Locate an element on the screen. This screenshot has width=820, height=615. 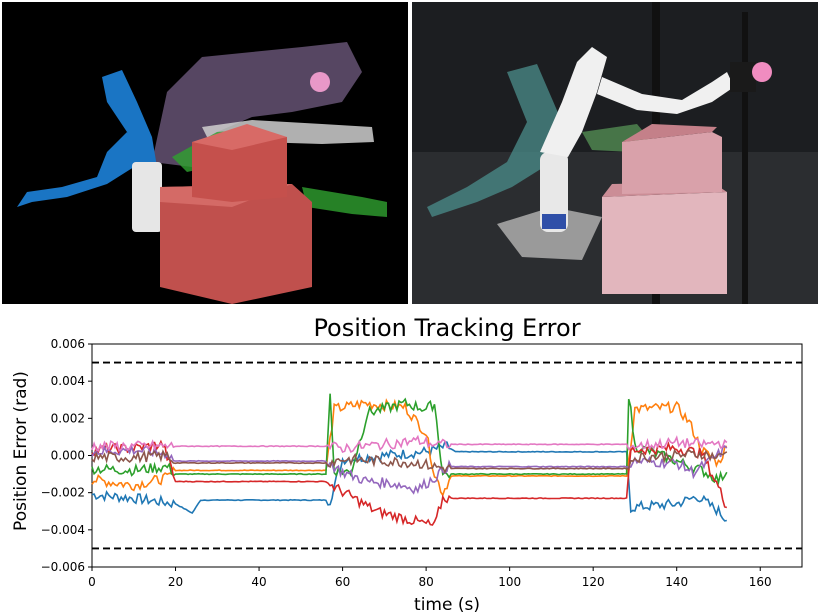
x-tick-label: 140 is located at coordinates (676, 582).